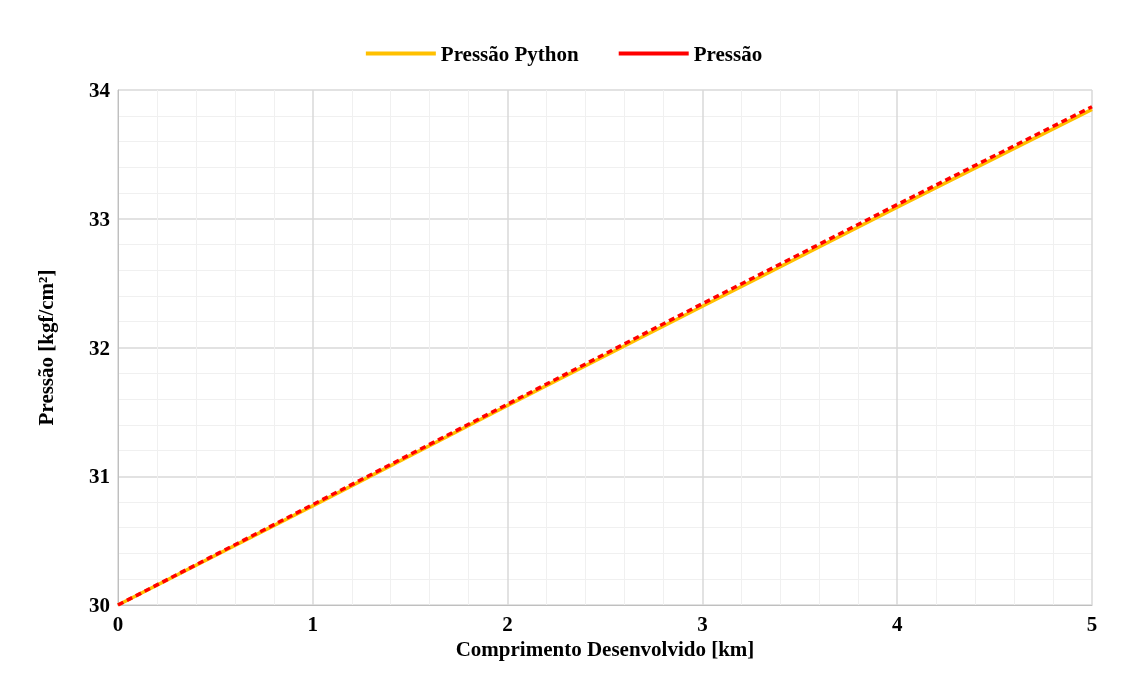  Describe the element at coordinates (1092, 623) in the screenshot. I see `x-tick-label: 5` at that location.